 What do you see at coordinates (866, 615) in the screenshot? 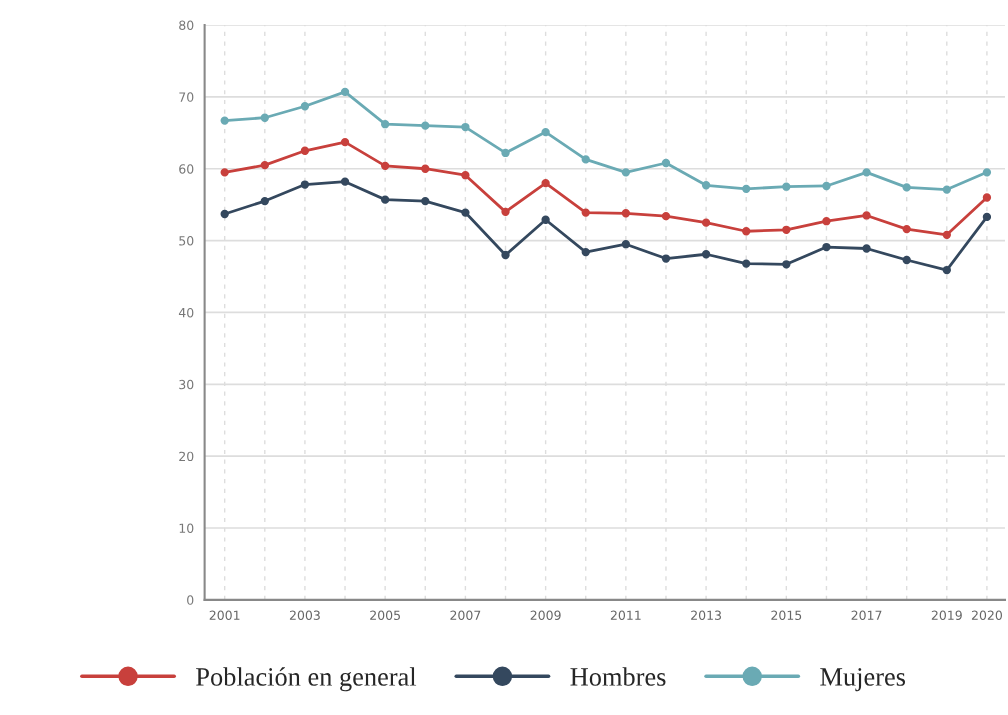
I see `x-tick-label: 2017` at bounding box center [866, 615].